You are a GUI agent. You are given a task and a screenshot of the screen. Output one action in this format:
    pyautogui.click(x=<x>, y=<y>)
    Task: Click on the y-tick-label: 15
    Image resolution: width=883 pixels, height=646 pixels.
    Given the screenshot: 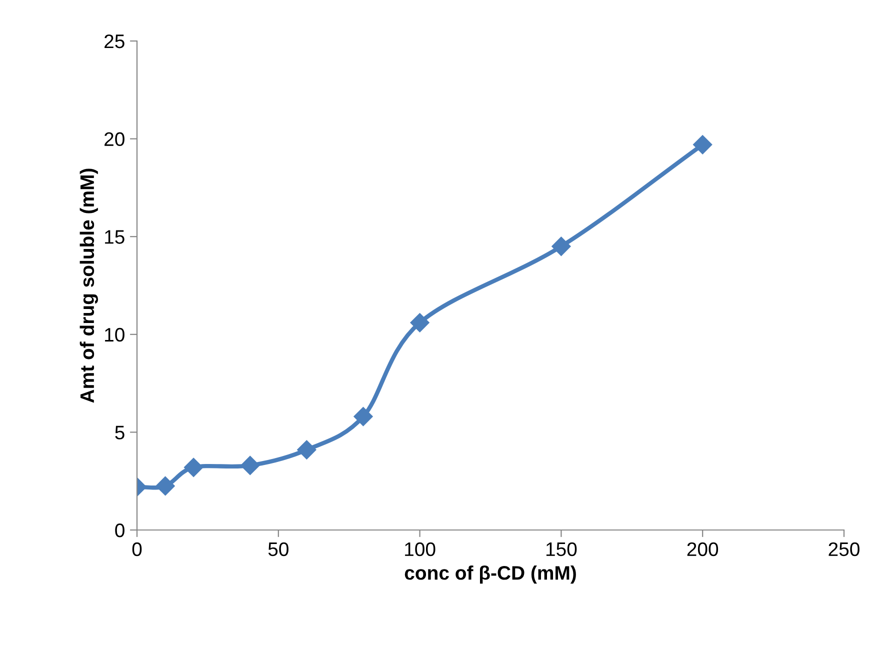 What is the action you would take?
    pyautogui.click(x=114, y=237)
    